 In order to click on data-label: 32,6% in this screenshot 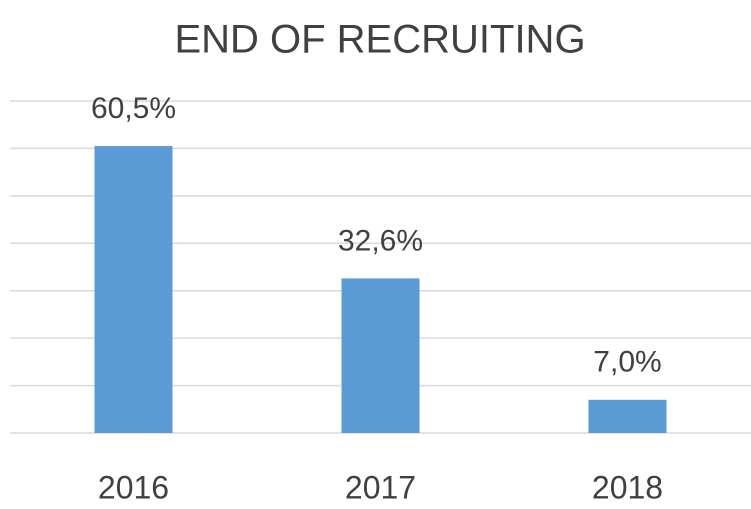, I will do `click(380, 240)`.